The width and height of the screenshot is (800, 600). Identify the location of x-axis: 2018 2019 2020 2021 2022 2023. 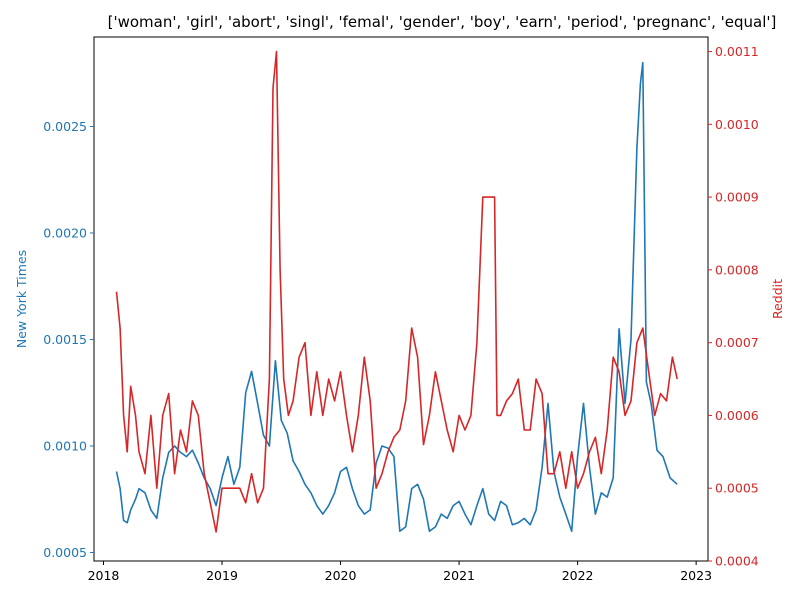
(400, 572).